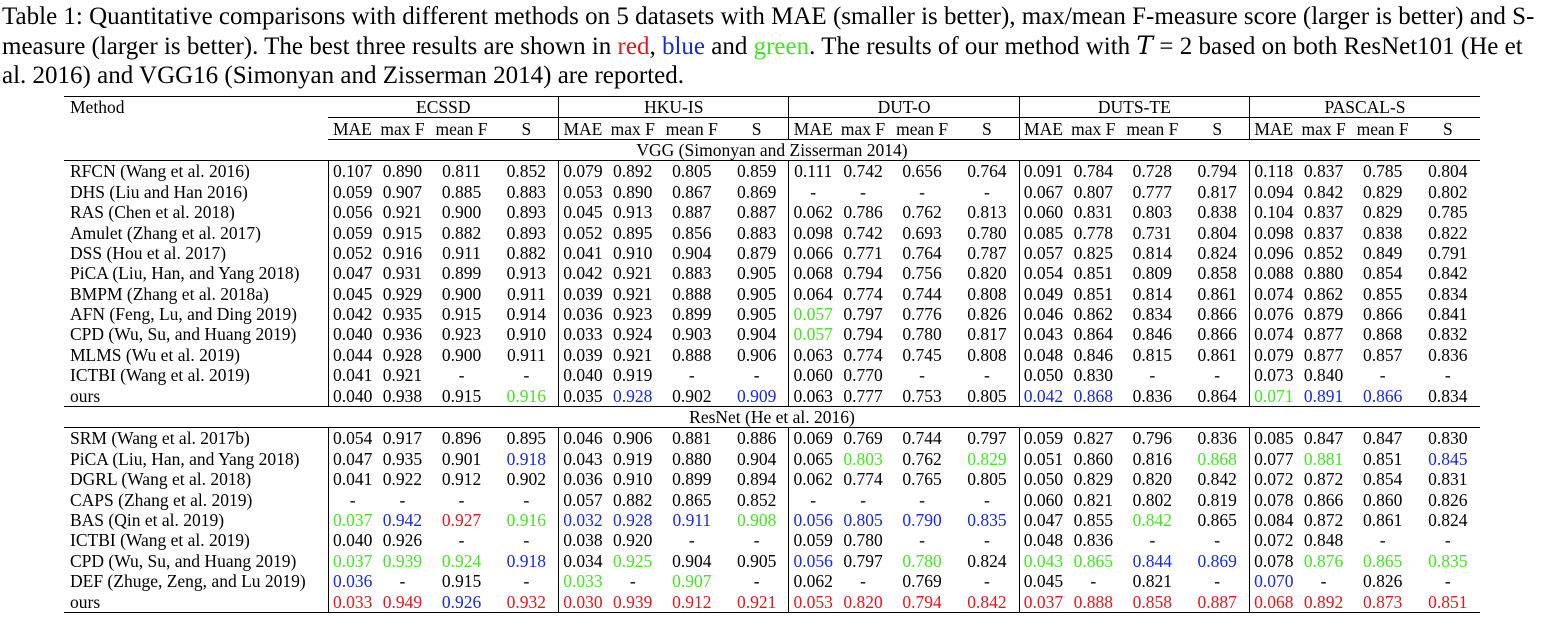 The image size is (1545, 620). I want to click on metric-cell: 0.041, so click(352, 375).